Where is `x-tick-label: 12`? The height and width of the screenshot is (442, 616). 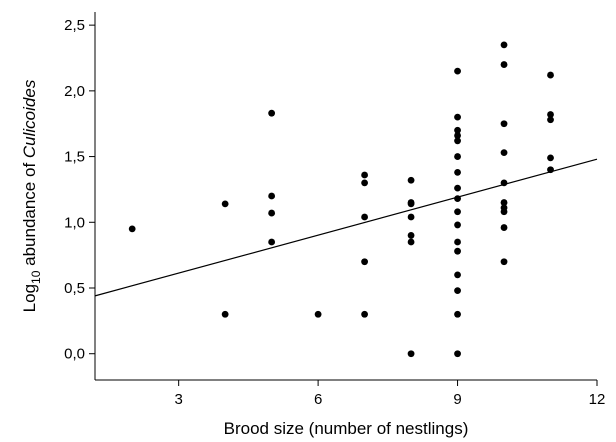
x-tick-label: 12 is located at coordinates (597, 399).